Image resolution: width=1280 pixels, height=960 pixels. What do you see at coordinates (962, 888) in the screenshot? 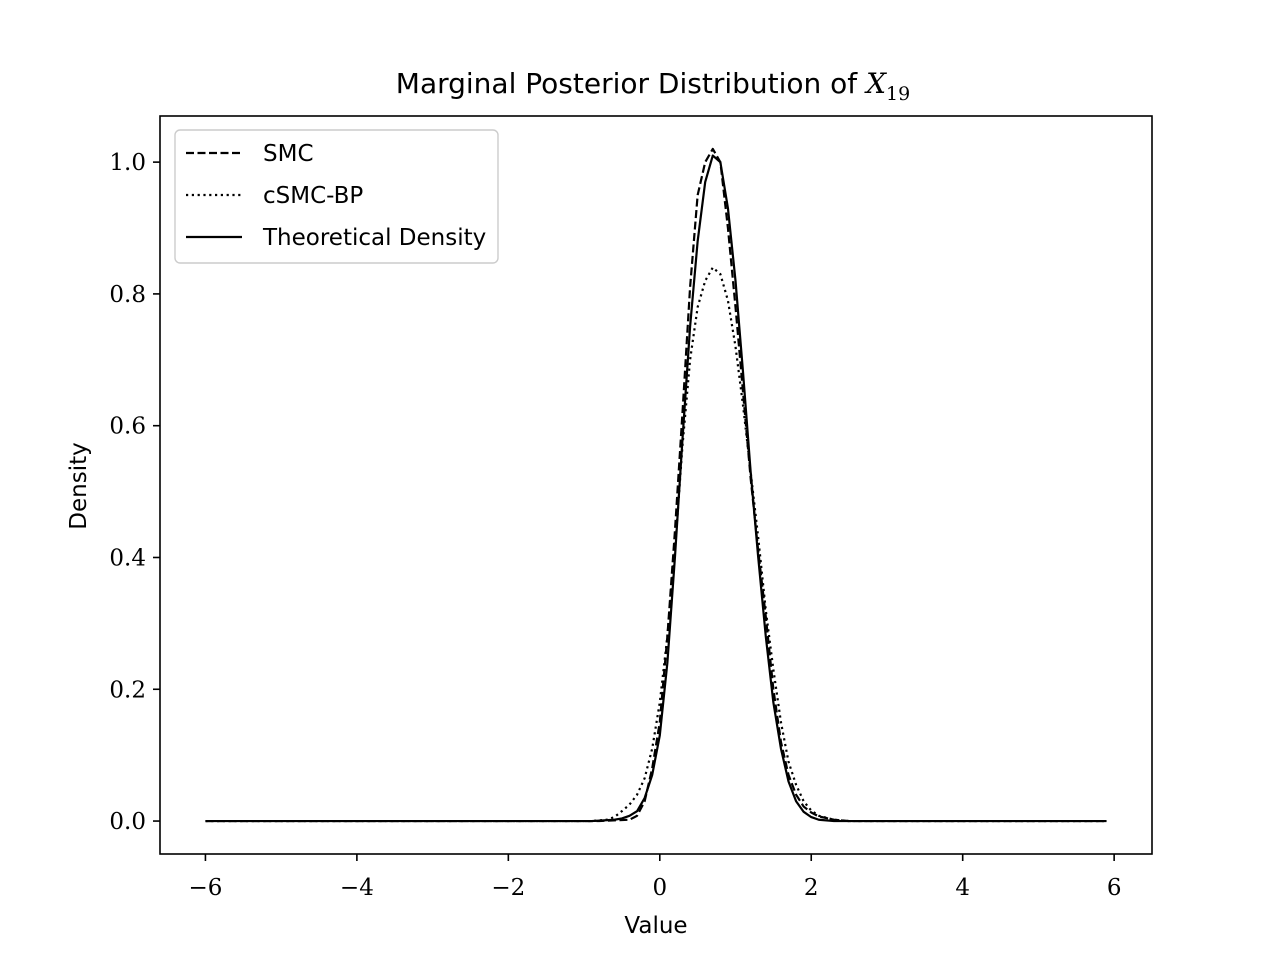
I see `x-tick-label: 4` at bounding box center [962, 888].